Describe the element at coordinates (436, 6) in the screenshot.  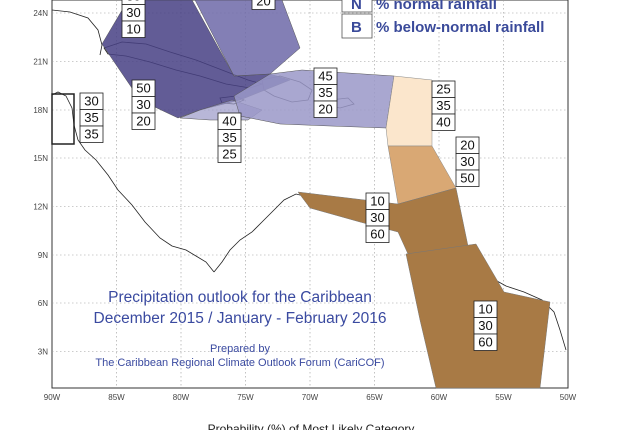
I see `legend-text-n: % normal rainfall` at that location.